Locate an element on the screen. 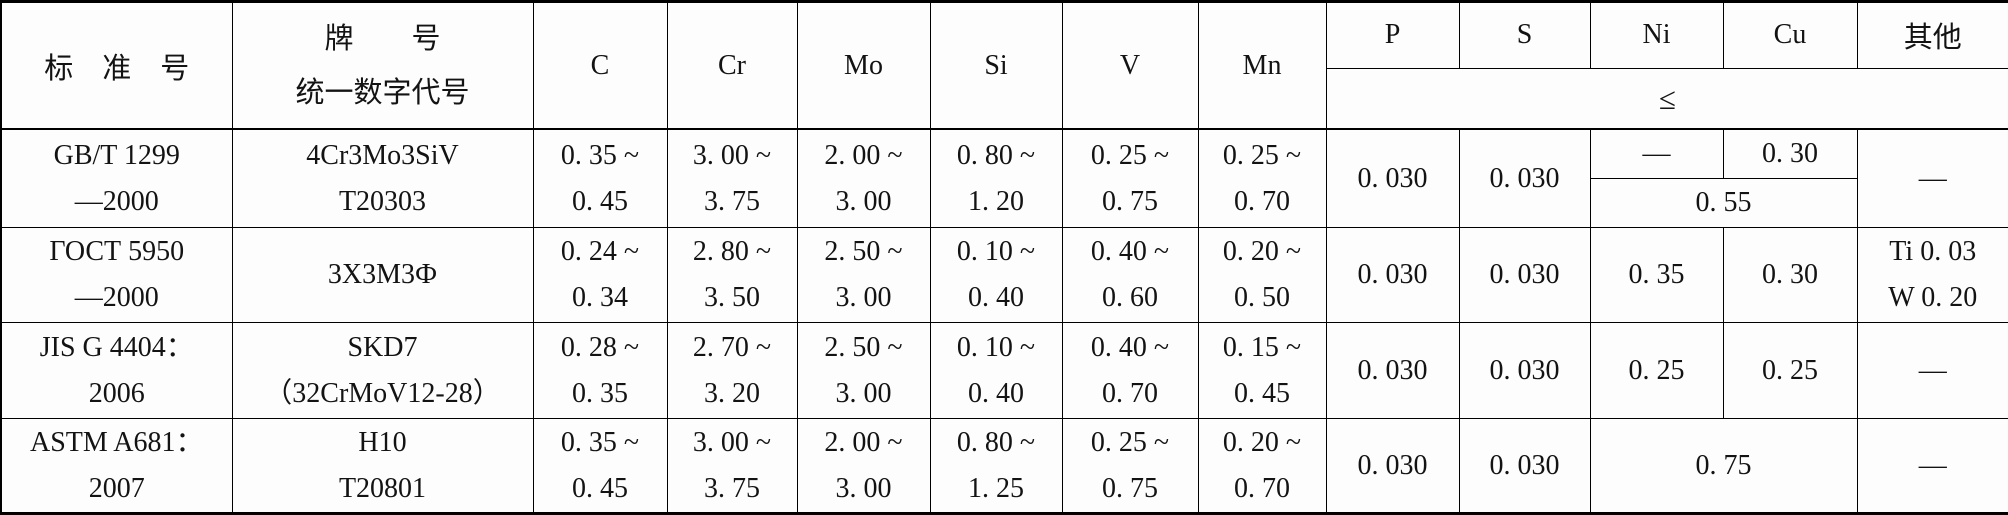 The image size is (2008, 515). v-max: 0. 70 is located at coordinates (1130, 393).